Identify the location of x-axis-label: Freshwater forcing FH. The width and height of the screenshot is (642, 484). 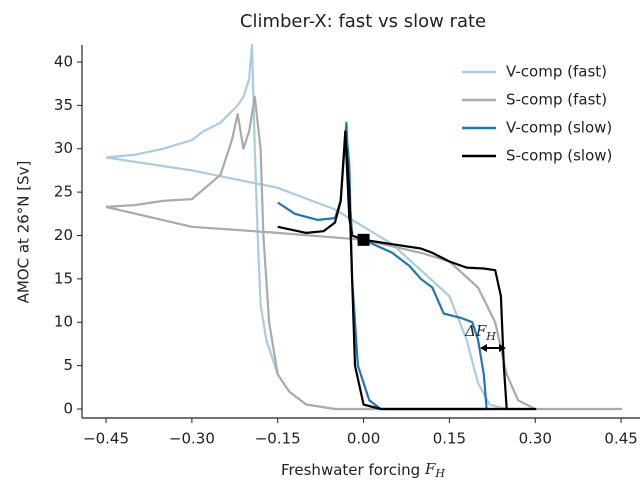
(363, 470).